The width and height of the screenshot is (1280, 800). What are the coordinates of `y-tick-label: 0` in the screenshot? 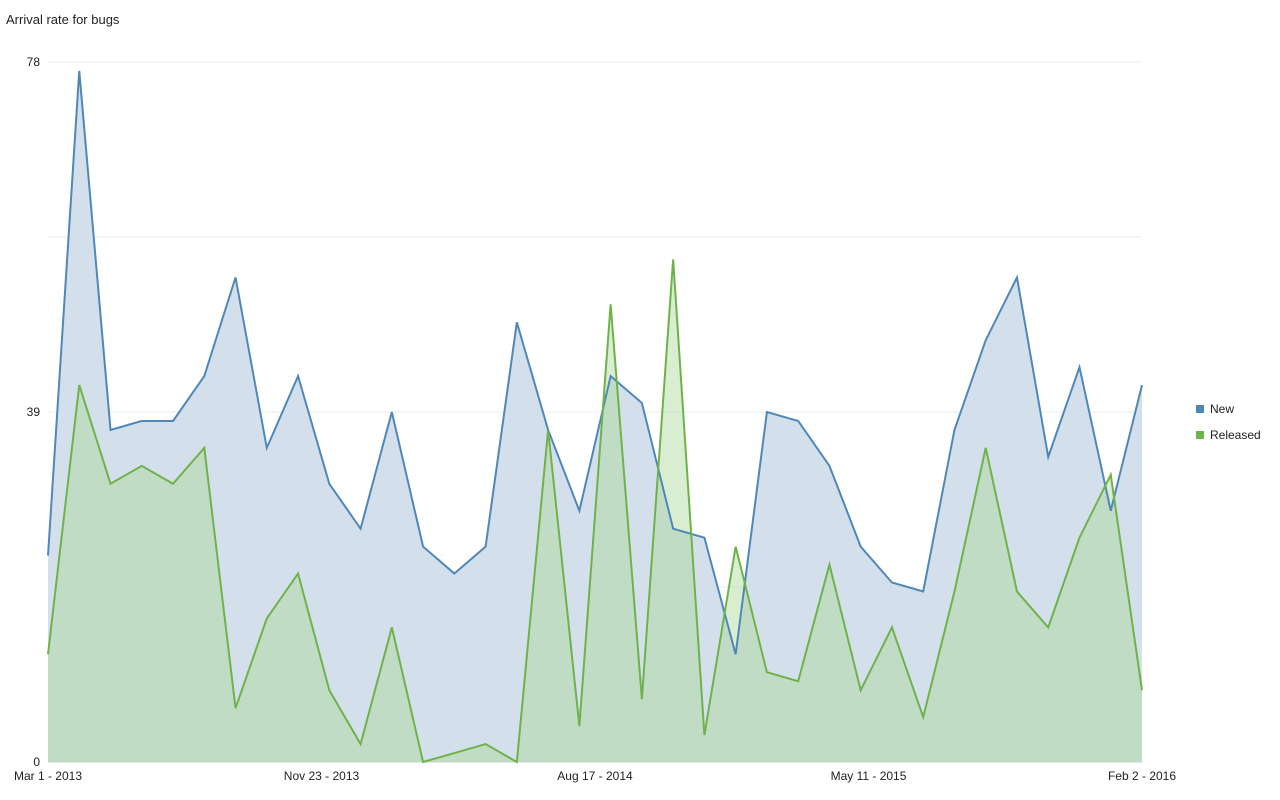 It's located at (36, 762).